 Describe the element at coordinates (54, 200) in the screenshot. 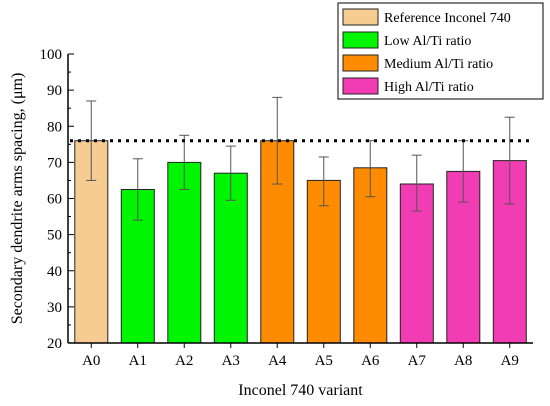

I see `y-tick-label-60: 60` at that location.